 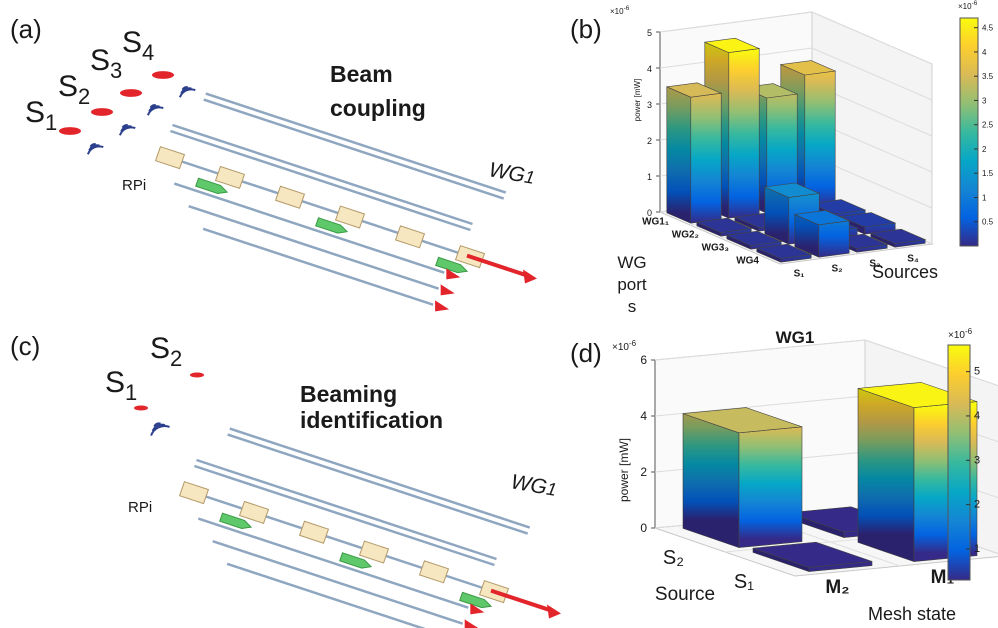 I want to click on diagram-title: Beam, so click(x=361, y=74).